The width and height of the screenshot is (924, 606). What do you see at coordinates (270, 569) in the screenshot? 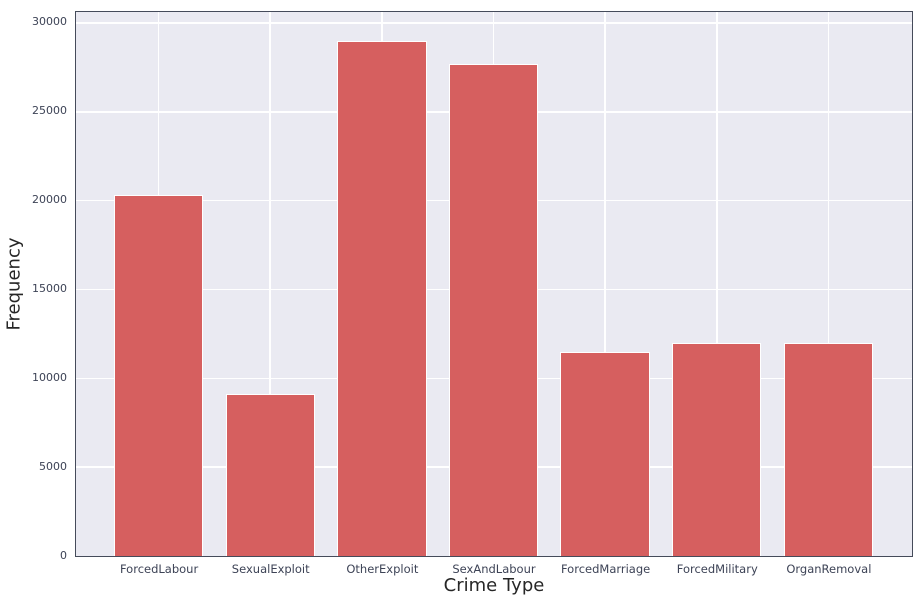
I see `x-tick-label-sexualexploit: SexualExploit` at bounding box center [270, 569].